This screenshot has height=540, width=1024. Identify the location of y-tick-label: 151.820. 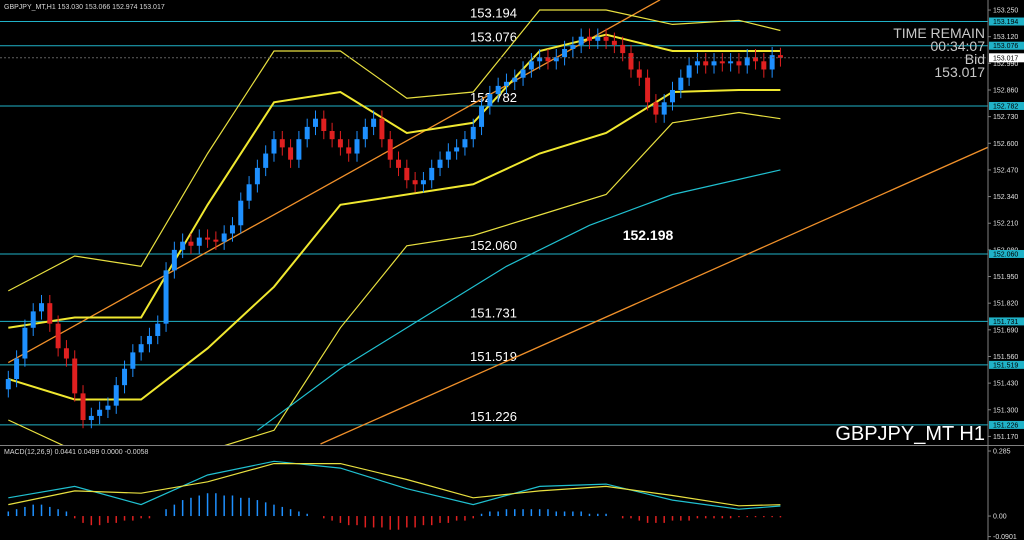
(1005, 304).